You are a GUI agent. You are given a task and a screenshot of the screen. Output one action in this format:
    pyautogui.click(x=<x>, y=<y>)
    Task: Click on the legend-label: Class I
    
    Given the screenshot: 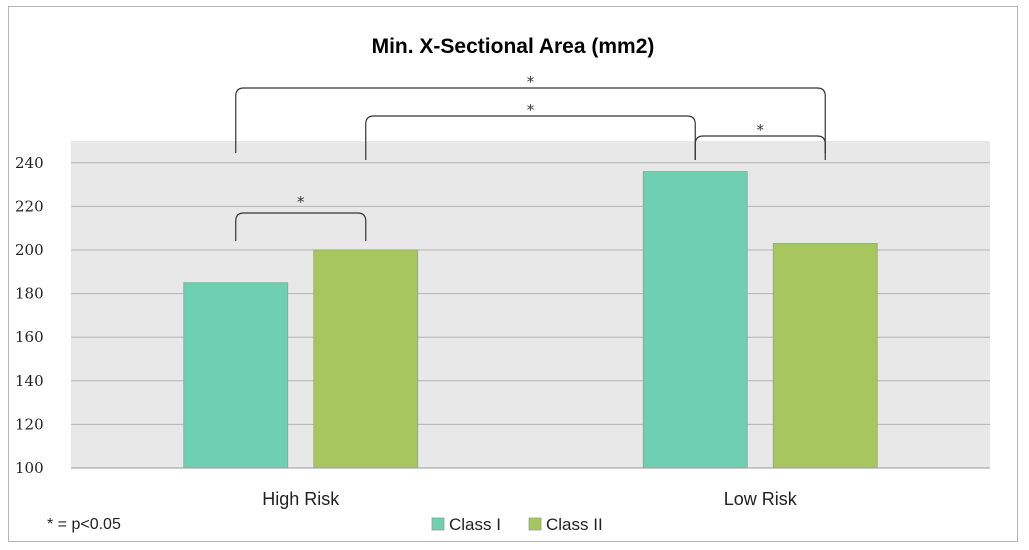 What is the action you would take?
    pyautogui.click(x=475, y=524)
    